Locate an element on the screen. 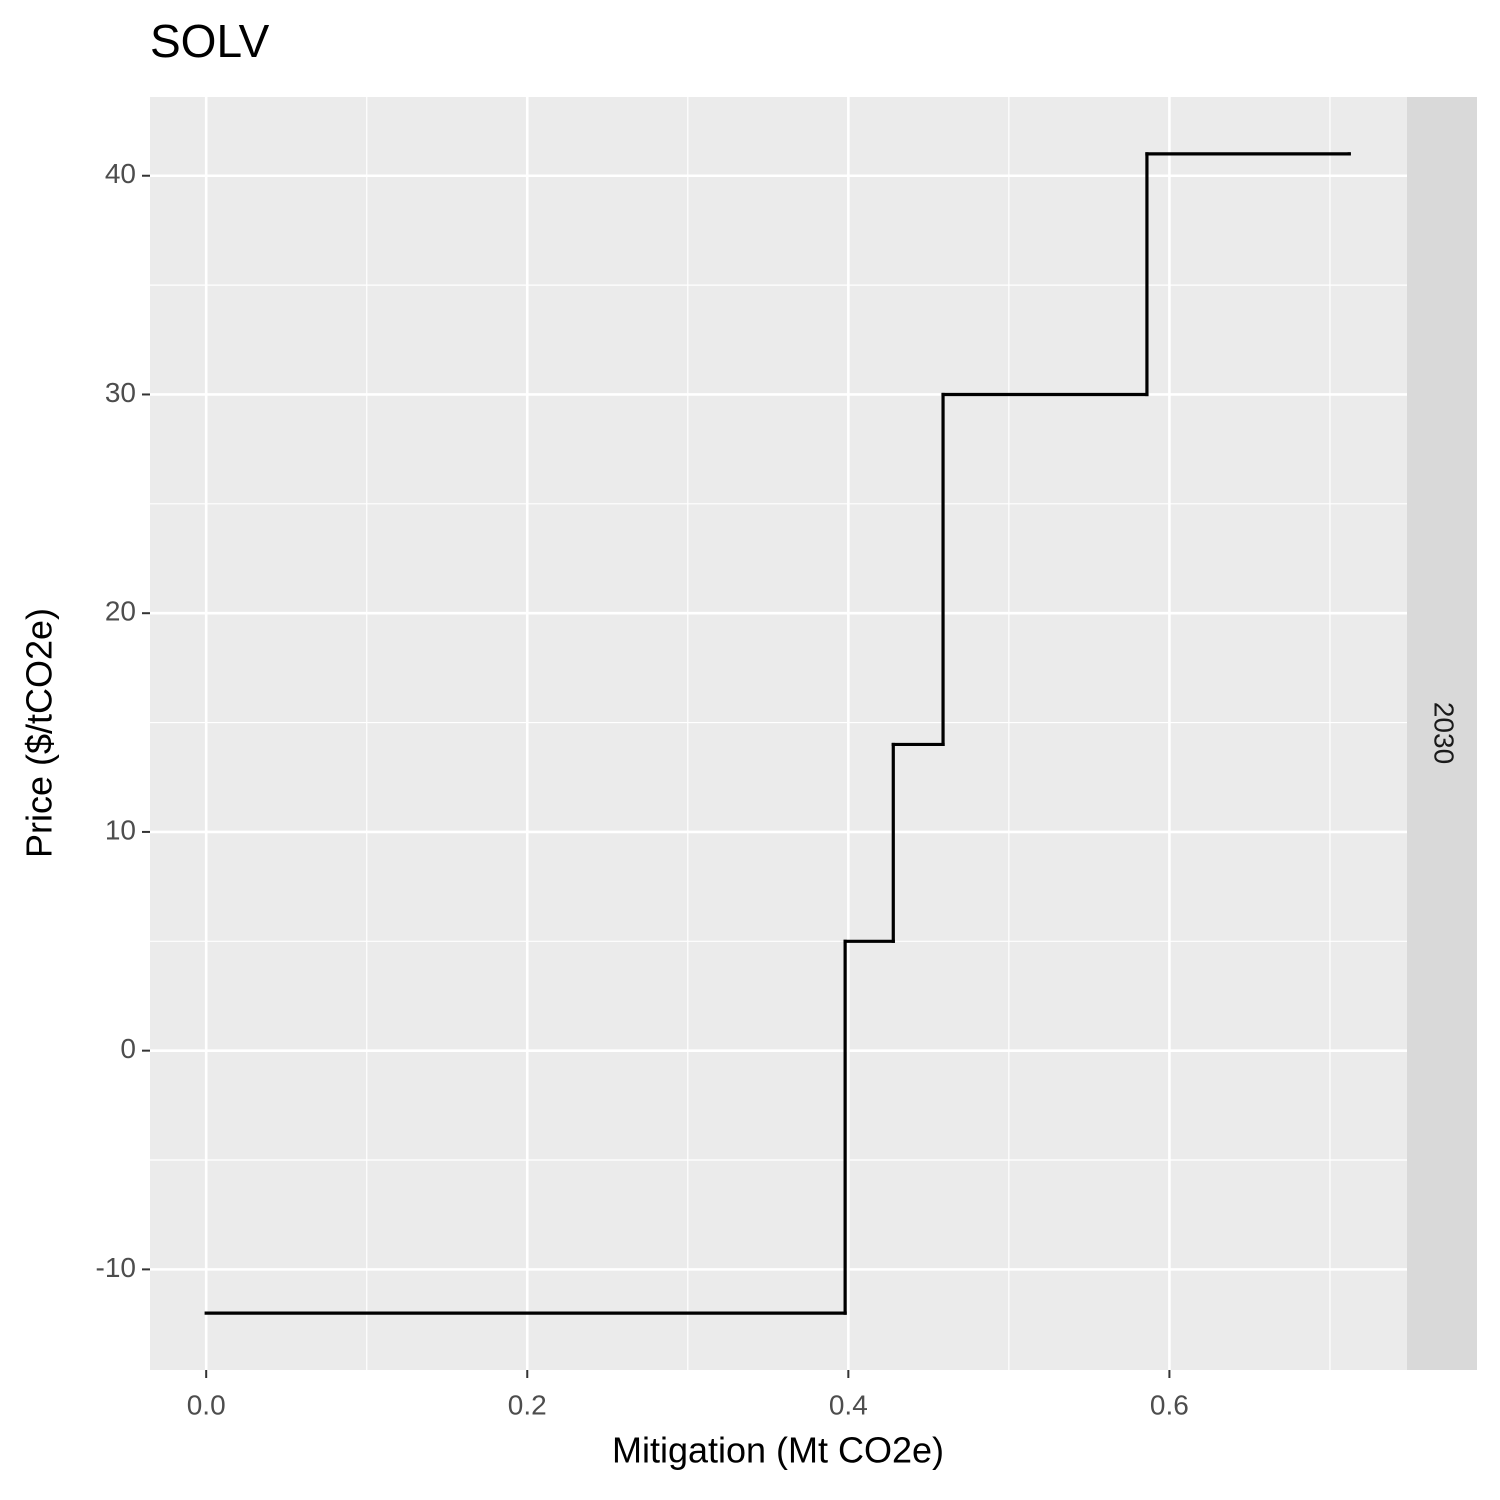 The height and width of the screenshot is (1500, 1500). x-tick-label: 0.0 is located at coordinates (206, 1404).